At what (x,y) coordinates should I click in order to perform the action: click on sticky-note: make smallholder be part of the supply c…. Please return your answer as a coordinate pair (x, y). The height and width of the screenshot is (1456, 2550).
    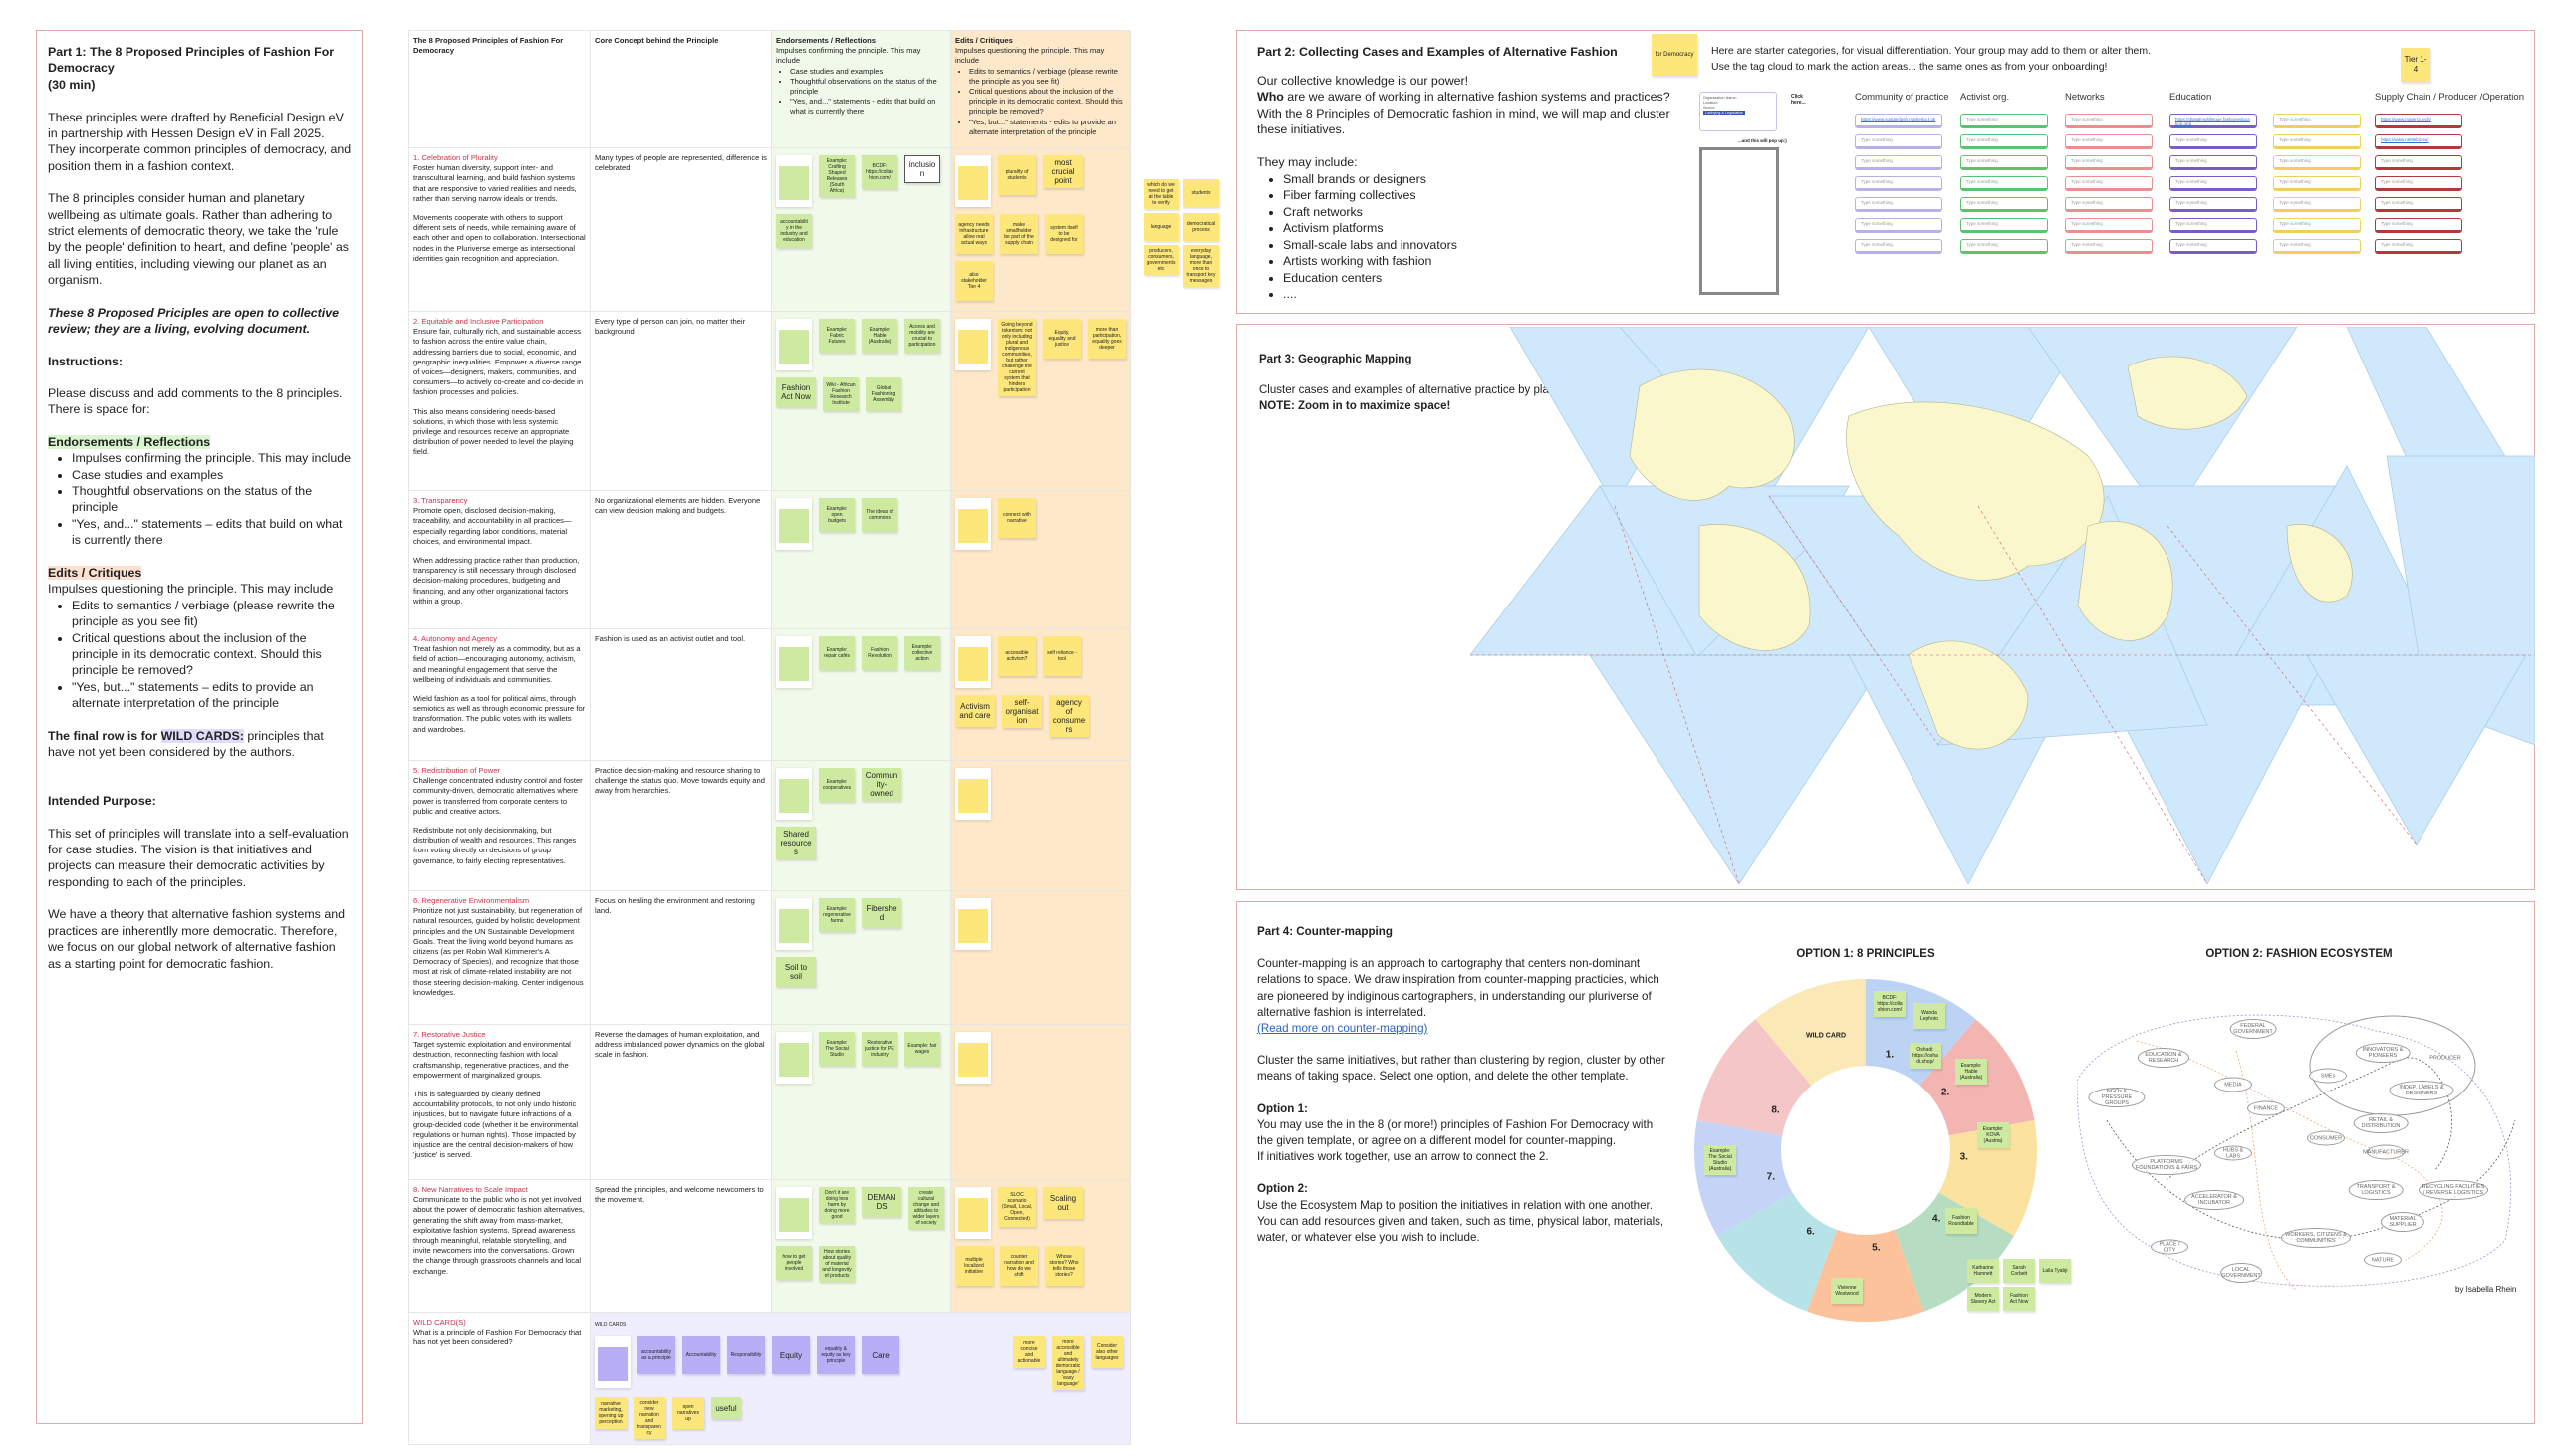
    Looking at the image, I should click on (1019, 234).